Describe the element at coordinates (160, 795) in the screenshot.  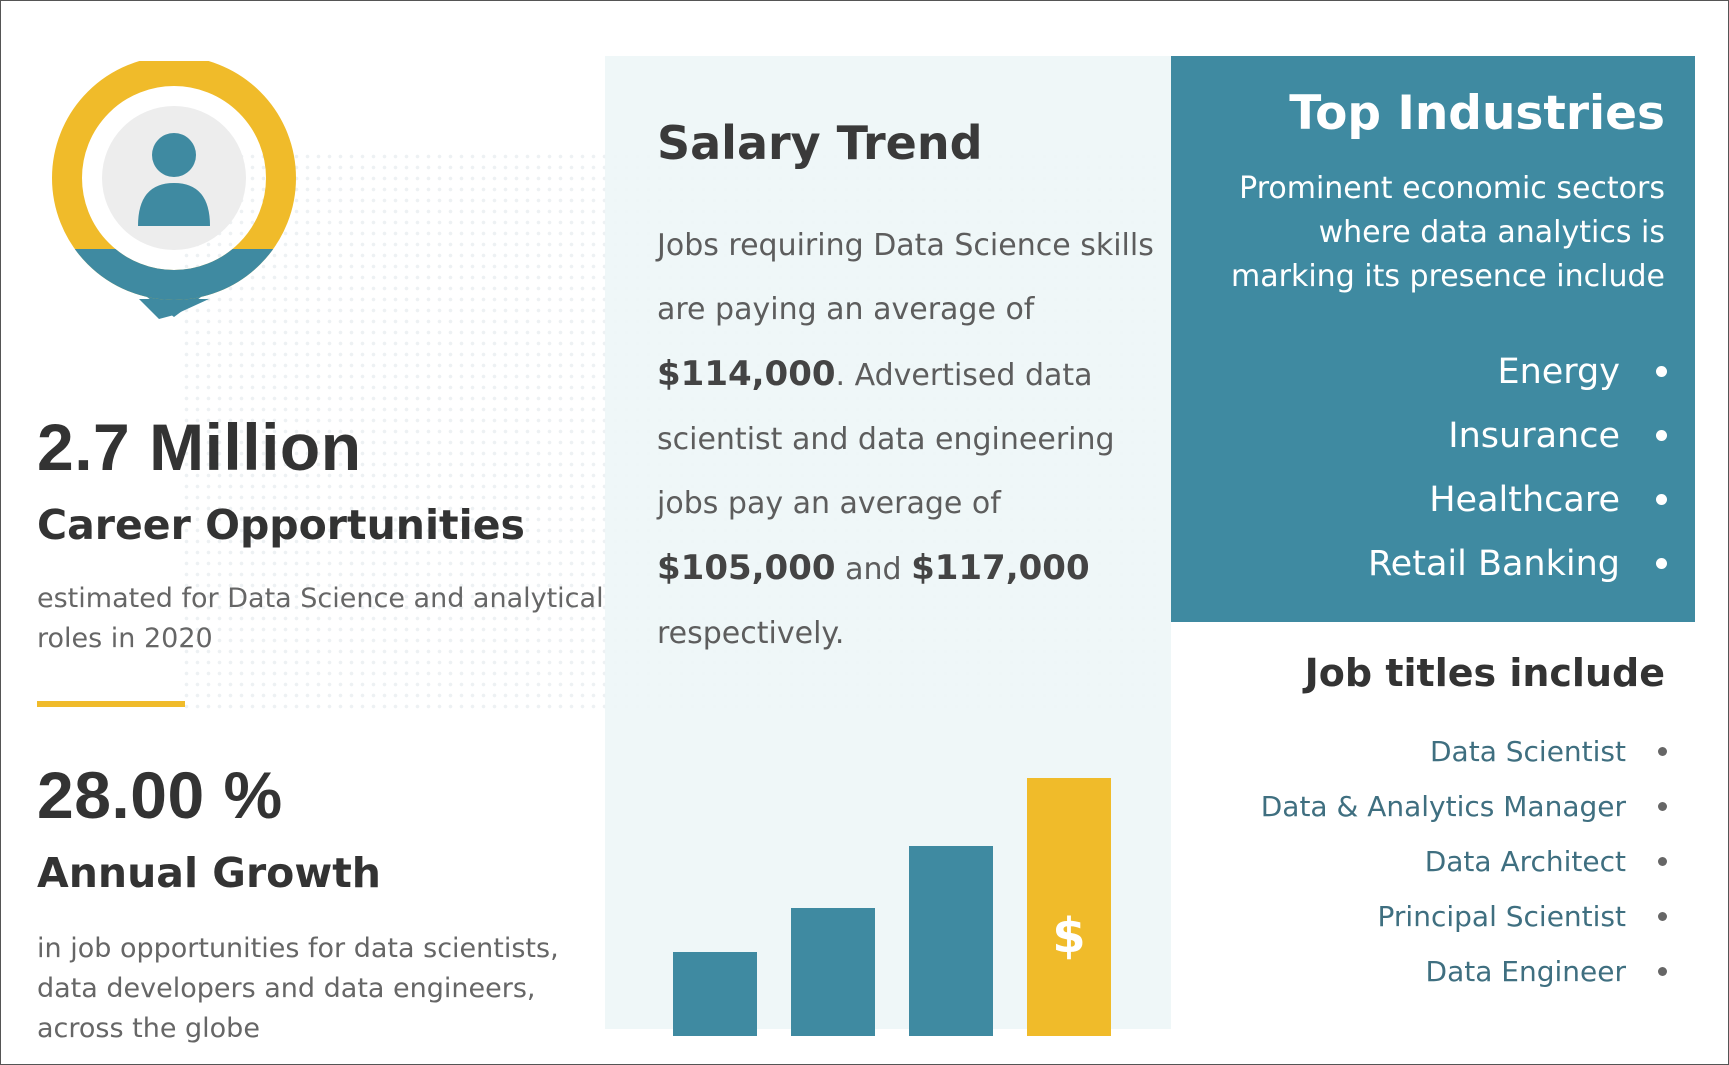
I see `stat-value-growth: 28.00 %` at that location.